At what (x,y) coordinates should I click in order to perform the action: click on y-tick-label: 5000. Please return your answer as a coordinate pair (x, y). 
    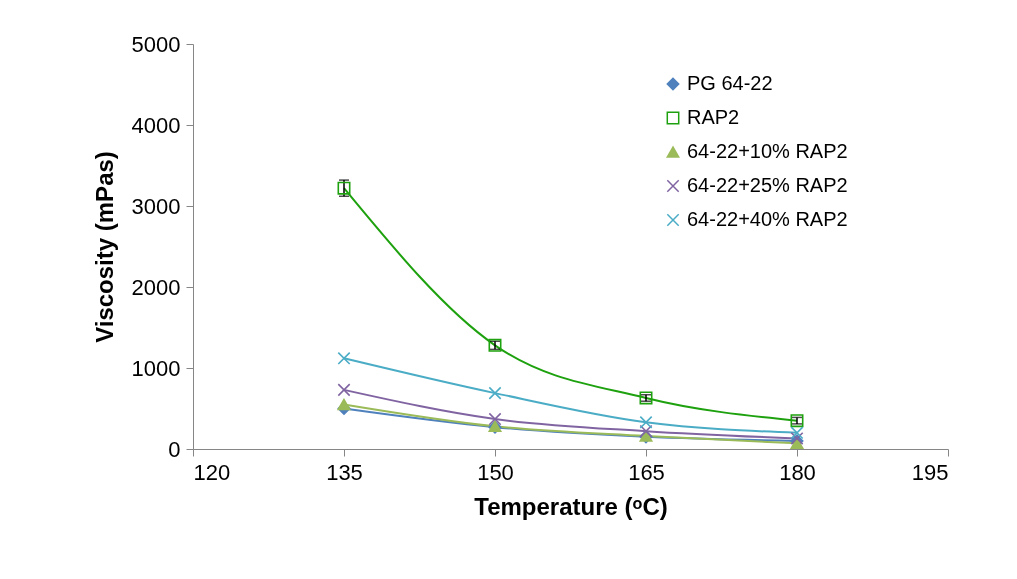
    Looking at the image, I should click on (156, 44).